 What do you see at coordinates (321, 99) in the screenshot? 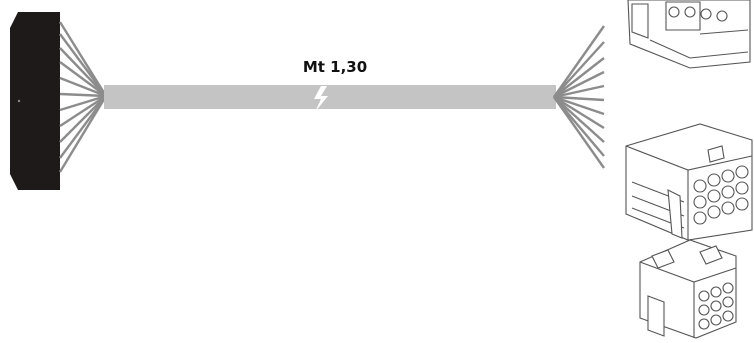
I see `lightning-break-icon` at bounding box center [321, 99].